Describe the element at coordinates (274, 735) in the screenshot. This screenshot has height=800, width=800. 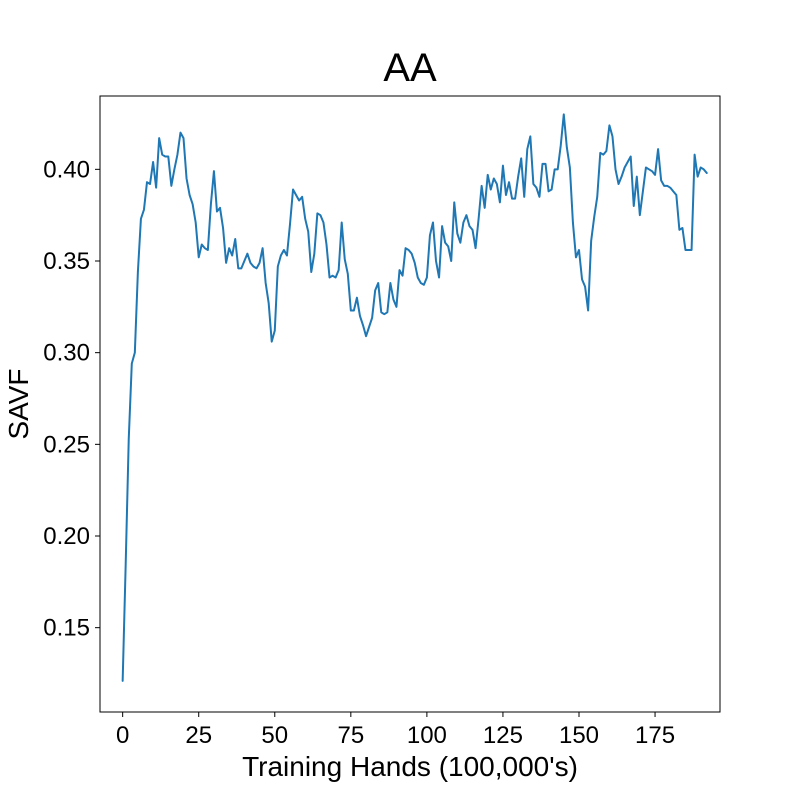
I see `x-tick-label: 50` at that location.